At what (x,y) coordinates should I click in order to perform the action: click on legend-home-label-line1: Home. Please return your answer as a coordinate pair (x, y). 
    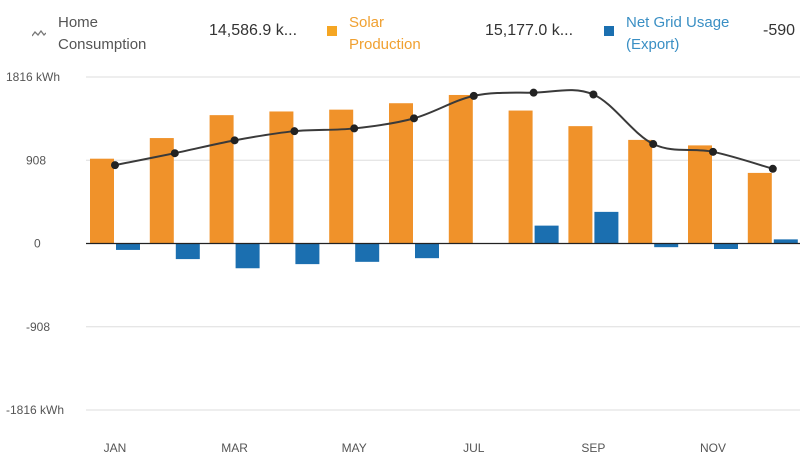
    Looking at the image, I should click on (78, 22).